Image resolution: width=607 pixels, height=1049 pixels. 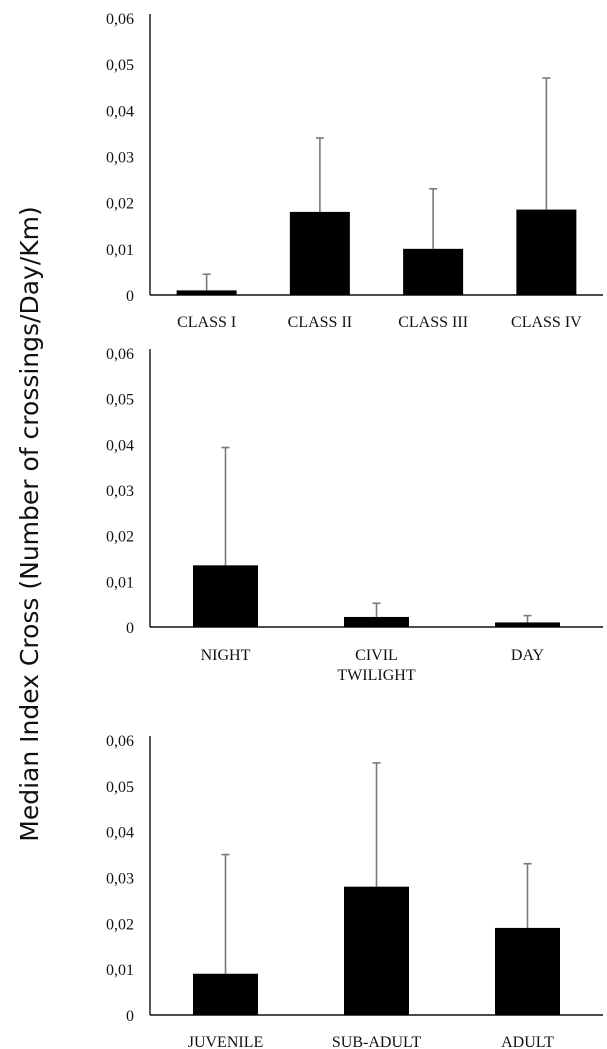 I want to click on category-label: CLASS IV, so click(x=546, y=322).